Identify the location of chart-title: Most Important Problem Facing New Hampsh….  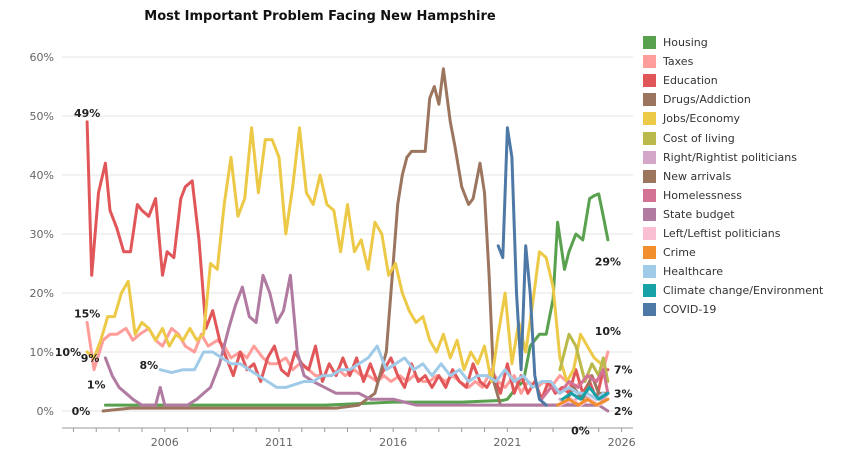
(320, 16).